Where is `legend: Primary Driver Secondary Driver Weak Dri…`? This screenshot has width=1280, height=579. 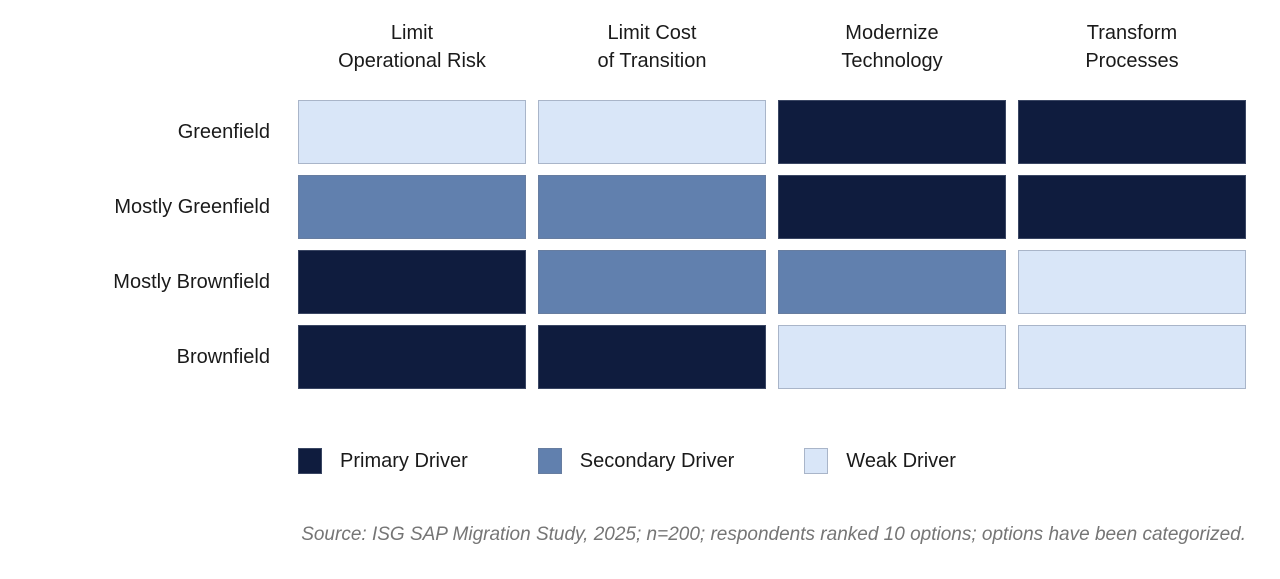 legend: Primary Driver Secondary Driver Weak Dri… is located at coordinates (789, 461).